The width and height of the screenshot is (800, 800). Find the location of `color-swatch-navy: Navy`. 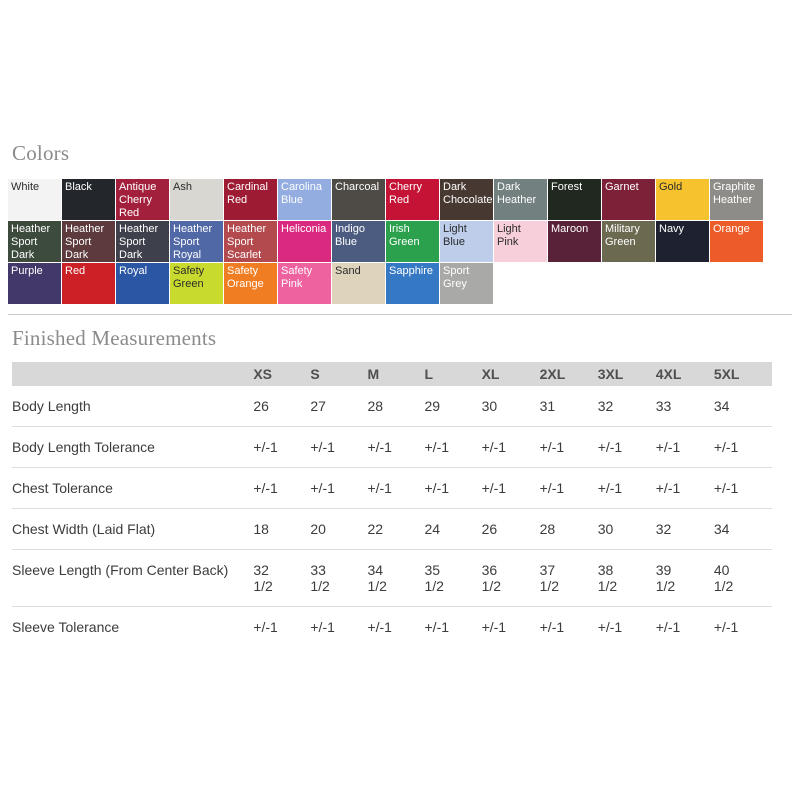

color-swatch-navy: Navy is located at coordinates (682, 241).